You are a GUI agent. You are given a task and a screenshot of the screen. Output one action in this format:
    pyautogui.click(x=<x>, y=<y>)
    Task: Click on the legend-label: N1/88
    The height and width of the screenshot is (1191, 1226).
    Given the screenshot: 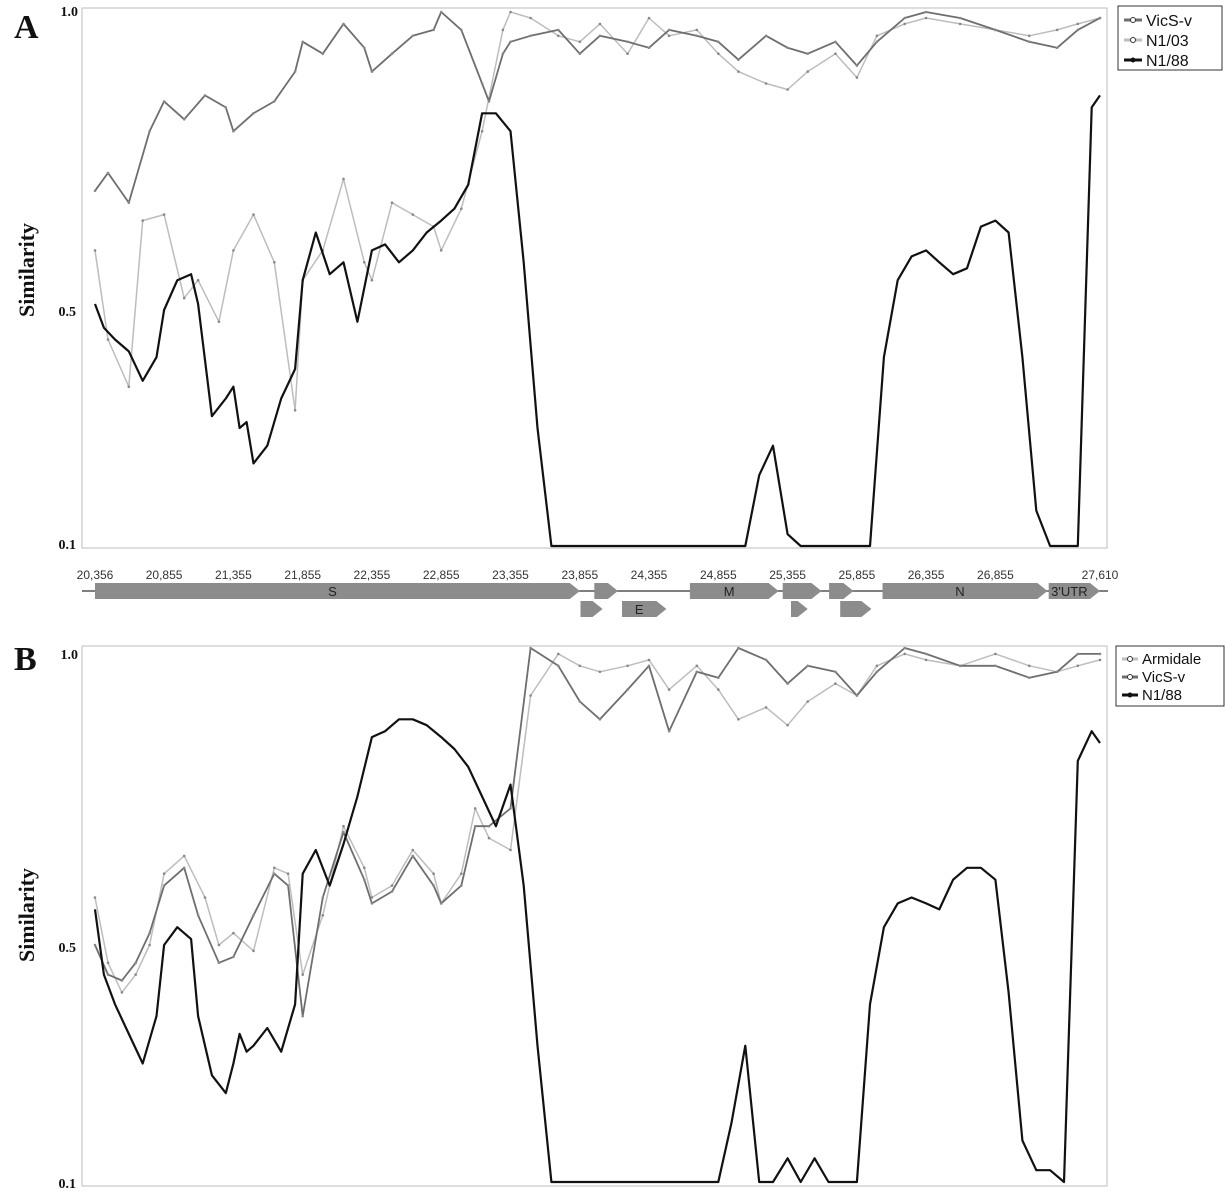 What is the action you would take?
    pyautogui.click(x=1162, y=695)
    